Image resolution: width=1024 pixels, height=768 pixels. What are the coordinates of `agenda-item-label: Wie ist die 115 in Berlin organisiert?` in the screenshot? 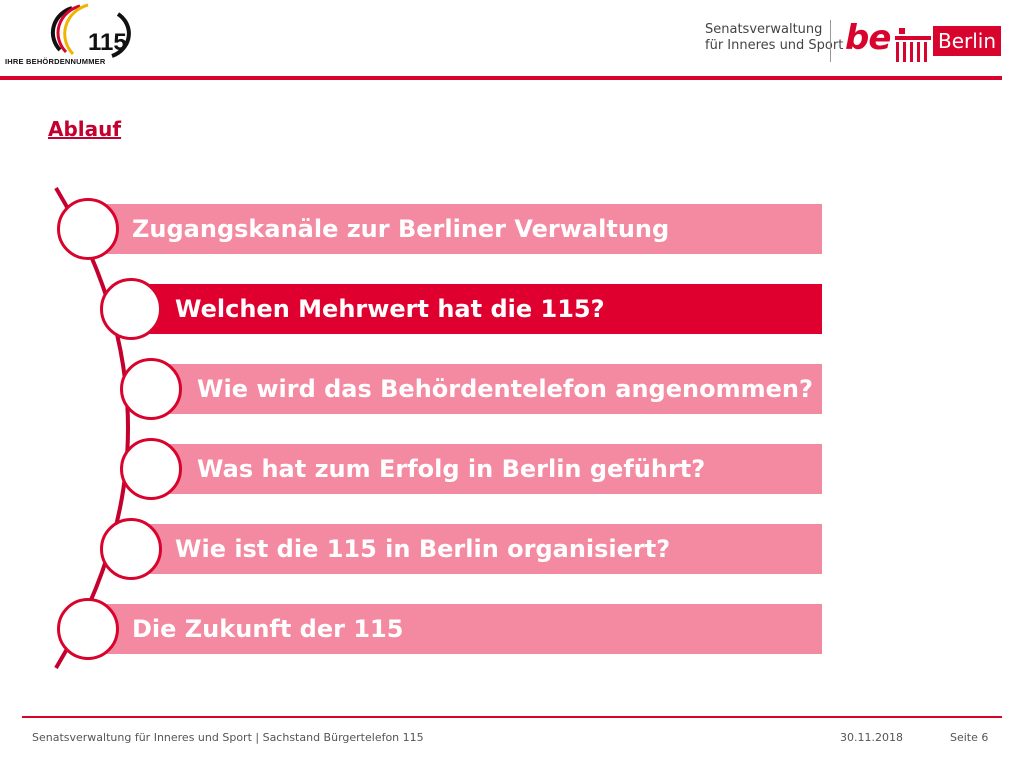 It's located at (423, 549).